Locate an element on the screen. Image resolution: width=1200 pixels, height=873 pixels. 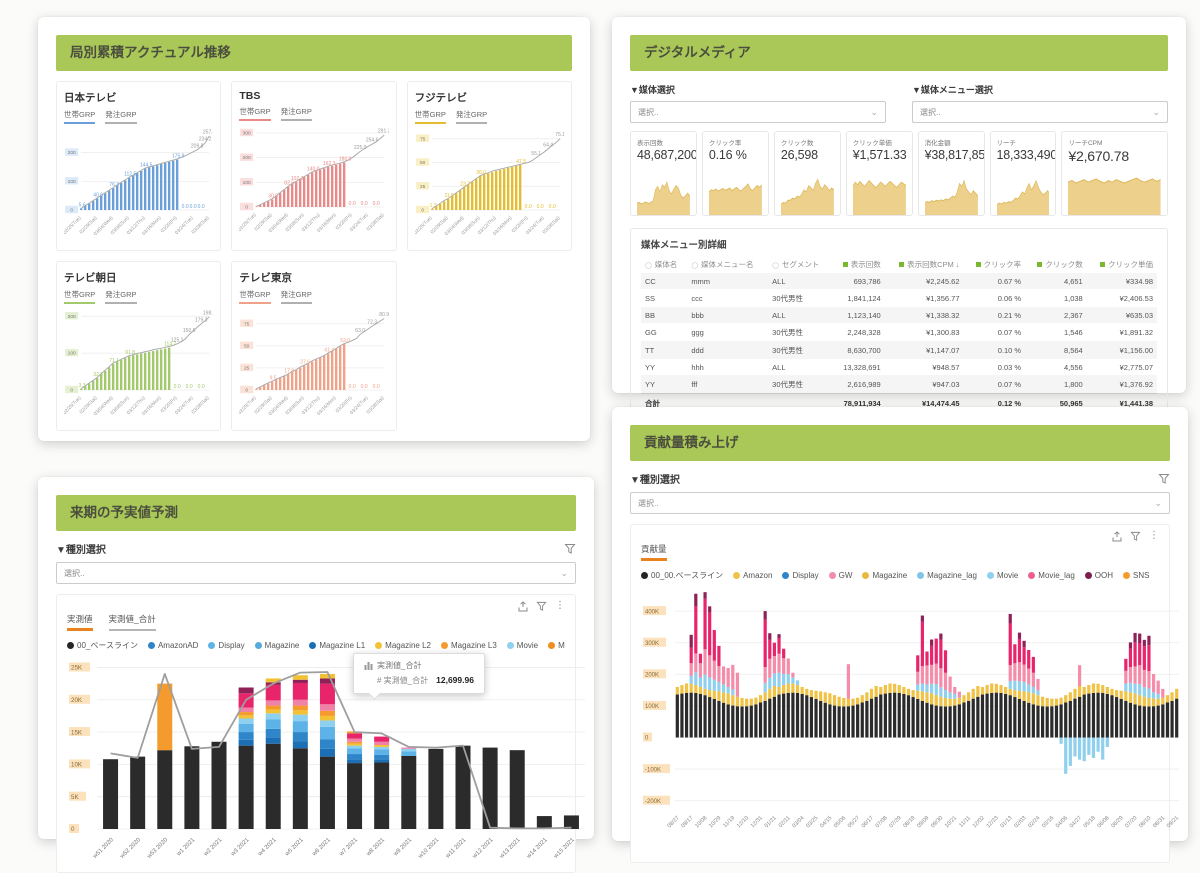
column-header: クリック率 is located at coordinates (995, 264).